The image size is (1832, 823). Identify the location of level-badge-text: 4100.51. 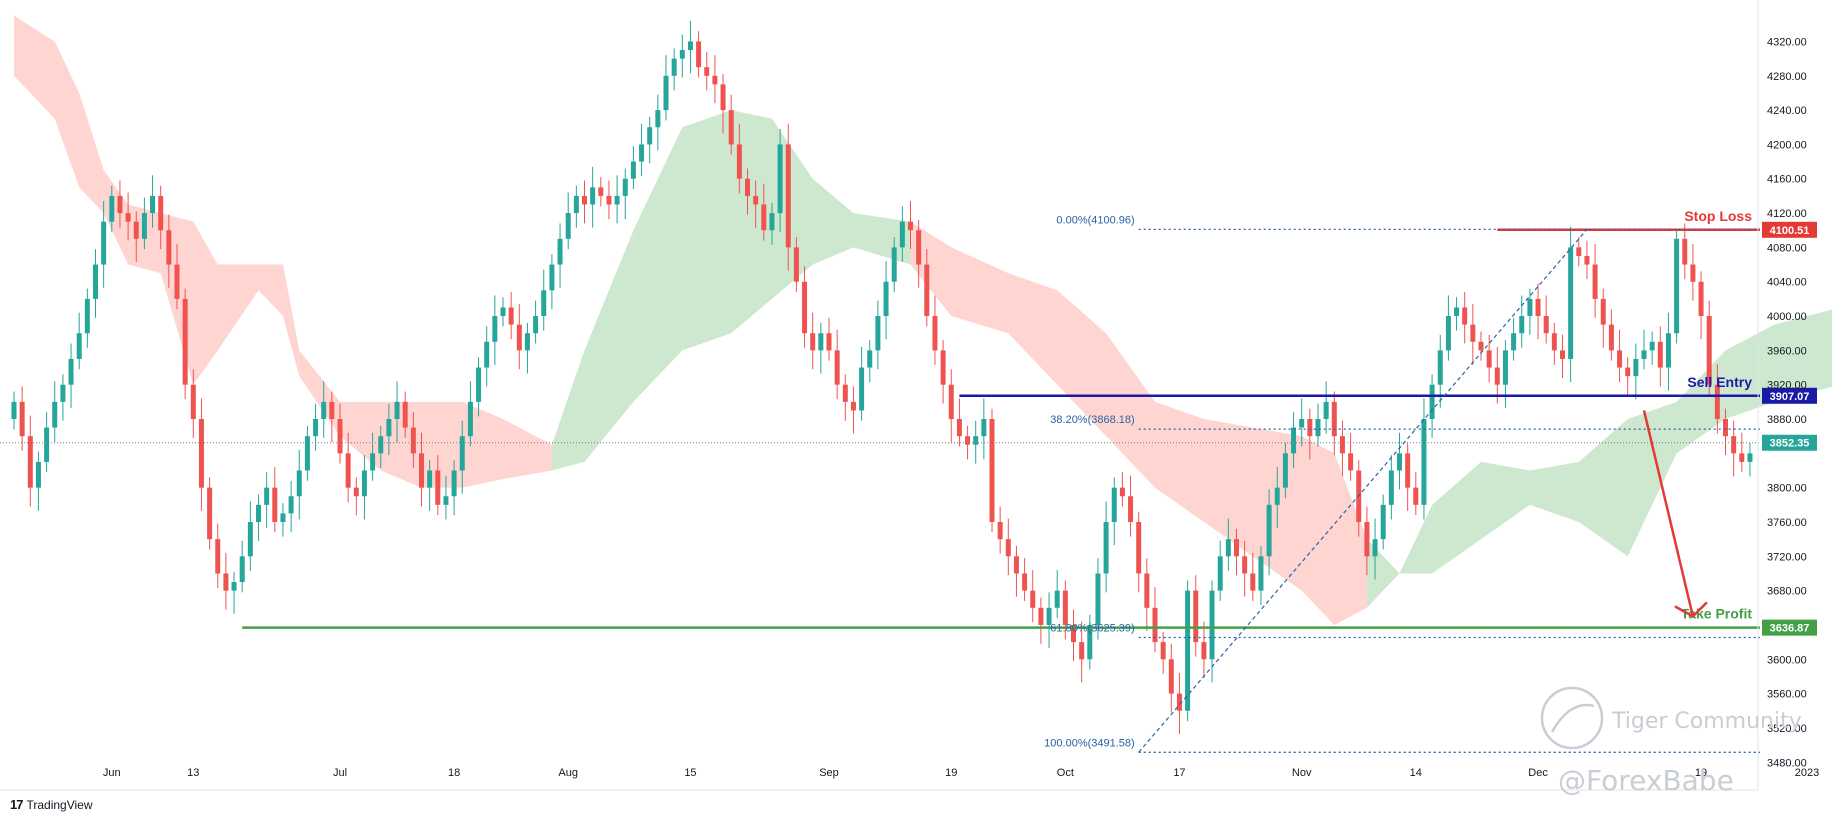
(1790, 231).